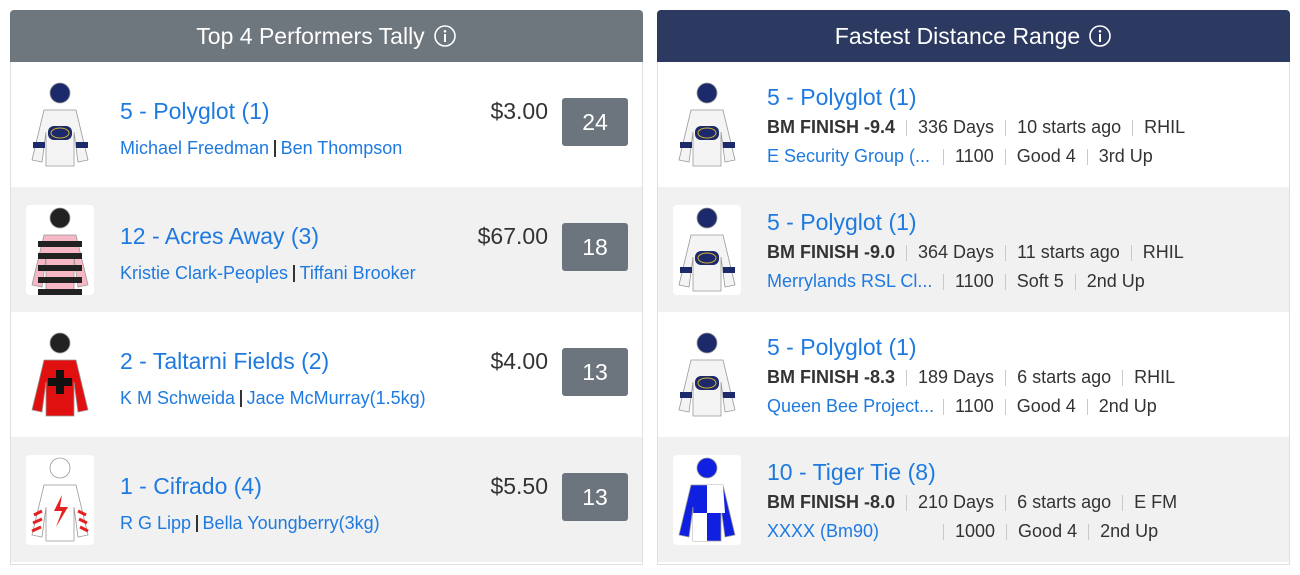 This screenshot has height=575, width=1300. Describe the element at coordinates (225, 361) in the screenshot. I see `horse-name: 2 - Taltarni Fields (2)` at that location.